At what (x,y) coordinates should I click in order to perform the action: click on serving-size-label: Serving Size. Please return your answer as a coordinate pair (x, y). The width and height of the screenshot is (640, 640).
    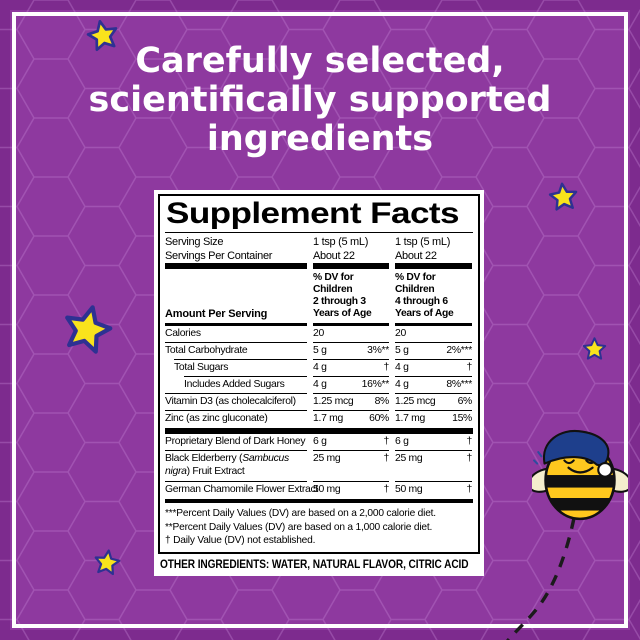
    Looking at the image, I should click on (194, 241).